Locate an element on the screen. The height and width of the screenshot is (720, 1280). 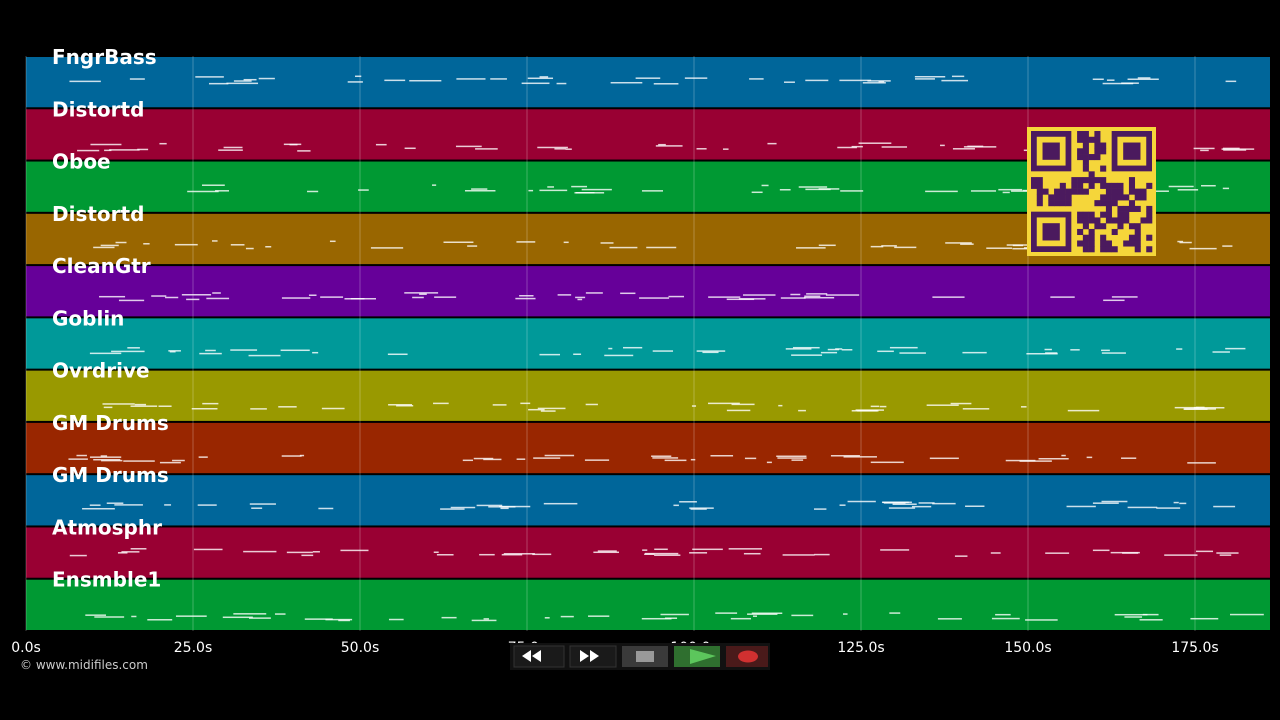
play-button is located at coordinates (697, 656).